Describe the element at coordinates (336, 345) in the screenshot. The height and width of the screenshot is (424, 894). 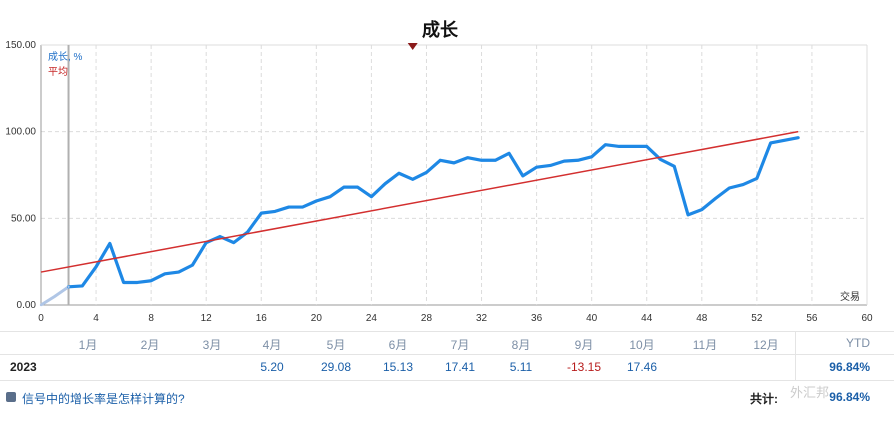
I see `month-label: 5月` at that location.